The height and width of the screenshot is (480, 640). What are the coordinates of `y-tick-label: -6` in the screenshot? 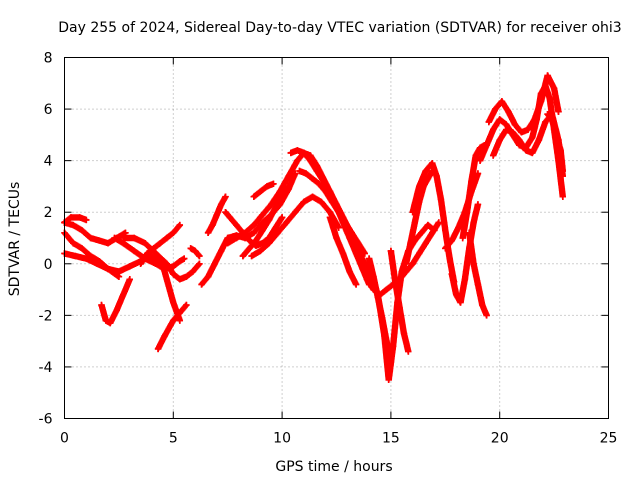 It's located at (46, 420).